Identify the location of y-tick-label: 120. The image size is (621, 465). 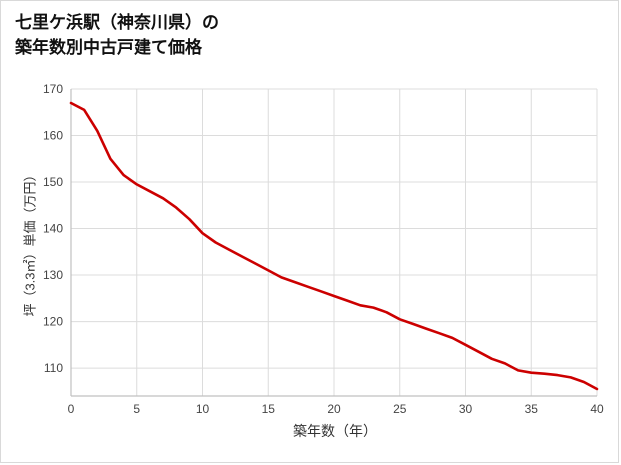
(53, 322).